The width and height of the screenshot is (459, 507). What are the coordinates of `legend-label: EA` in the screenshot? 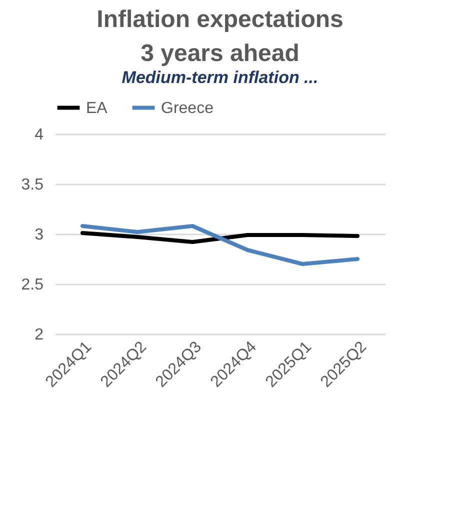 It's located at (97, 108).